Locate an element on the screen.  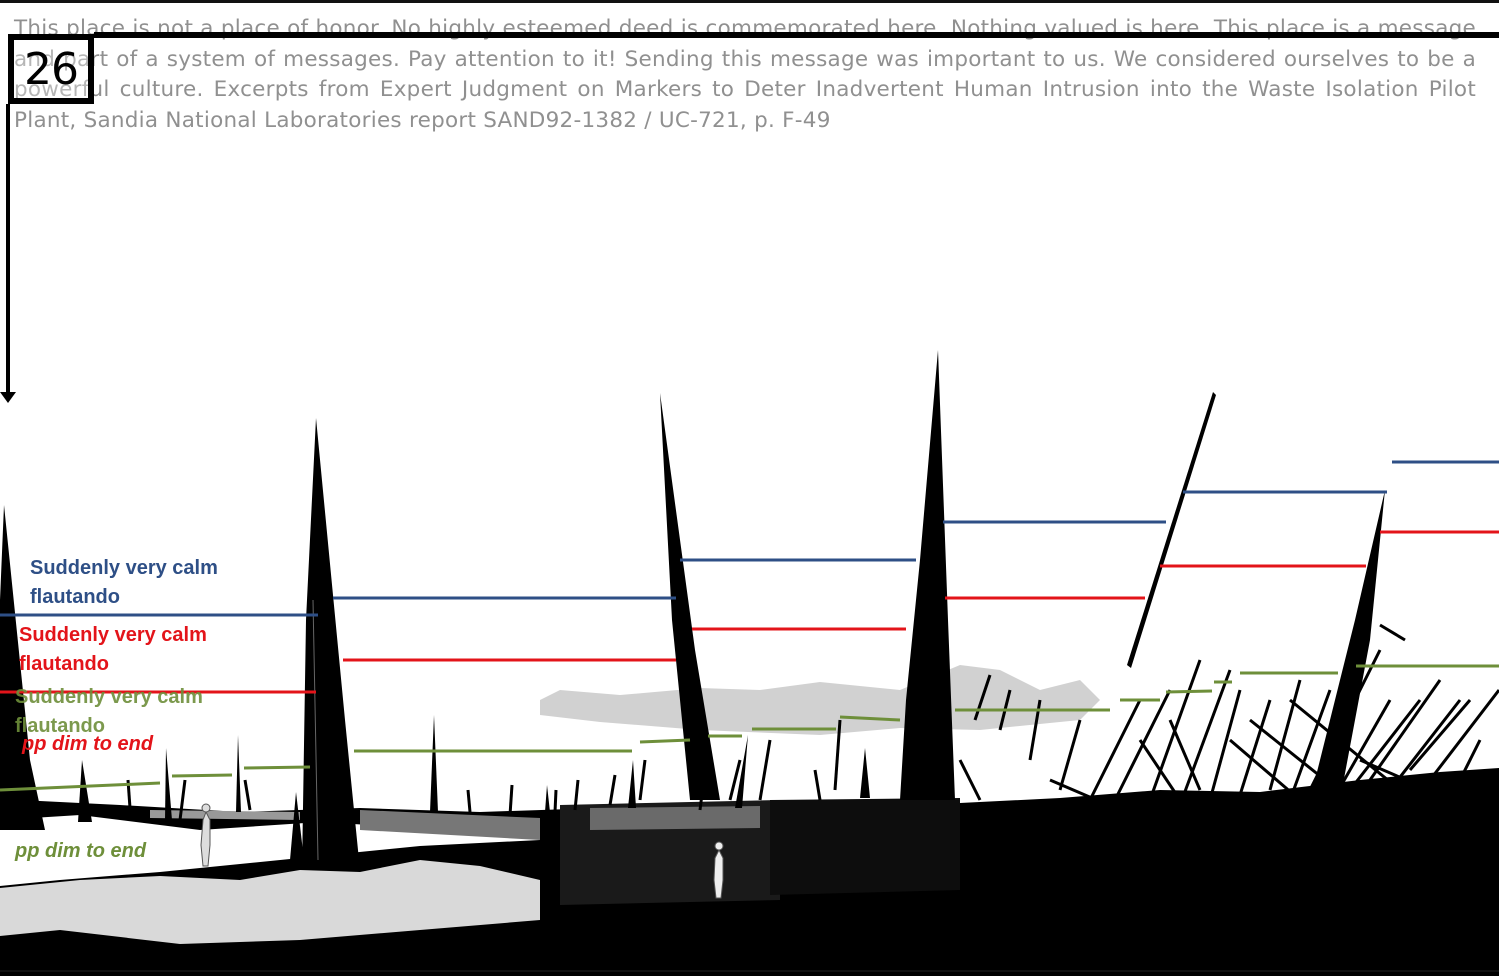
top-rule is located at coordinates (749, 1).